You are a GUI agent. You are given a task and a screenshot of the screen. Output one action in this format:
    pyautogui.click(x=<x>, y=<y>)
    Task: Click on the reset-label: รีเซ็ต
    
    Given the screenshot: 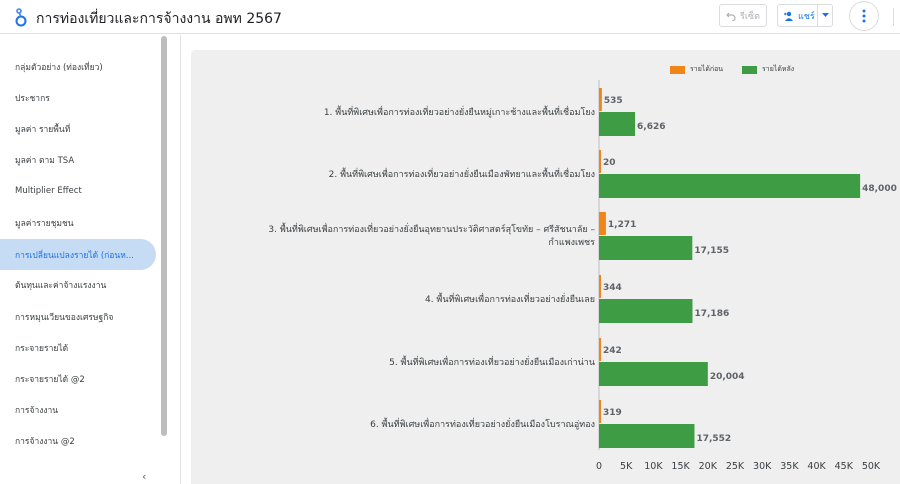 What is the action you would take?
    pyautogui.click(x=750, y=16)
    